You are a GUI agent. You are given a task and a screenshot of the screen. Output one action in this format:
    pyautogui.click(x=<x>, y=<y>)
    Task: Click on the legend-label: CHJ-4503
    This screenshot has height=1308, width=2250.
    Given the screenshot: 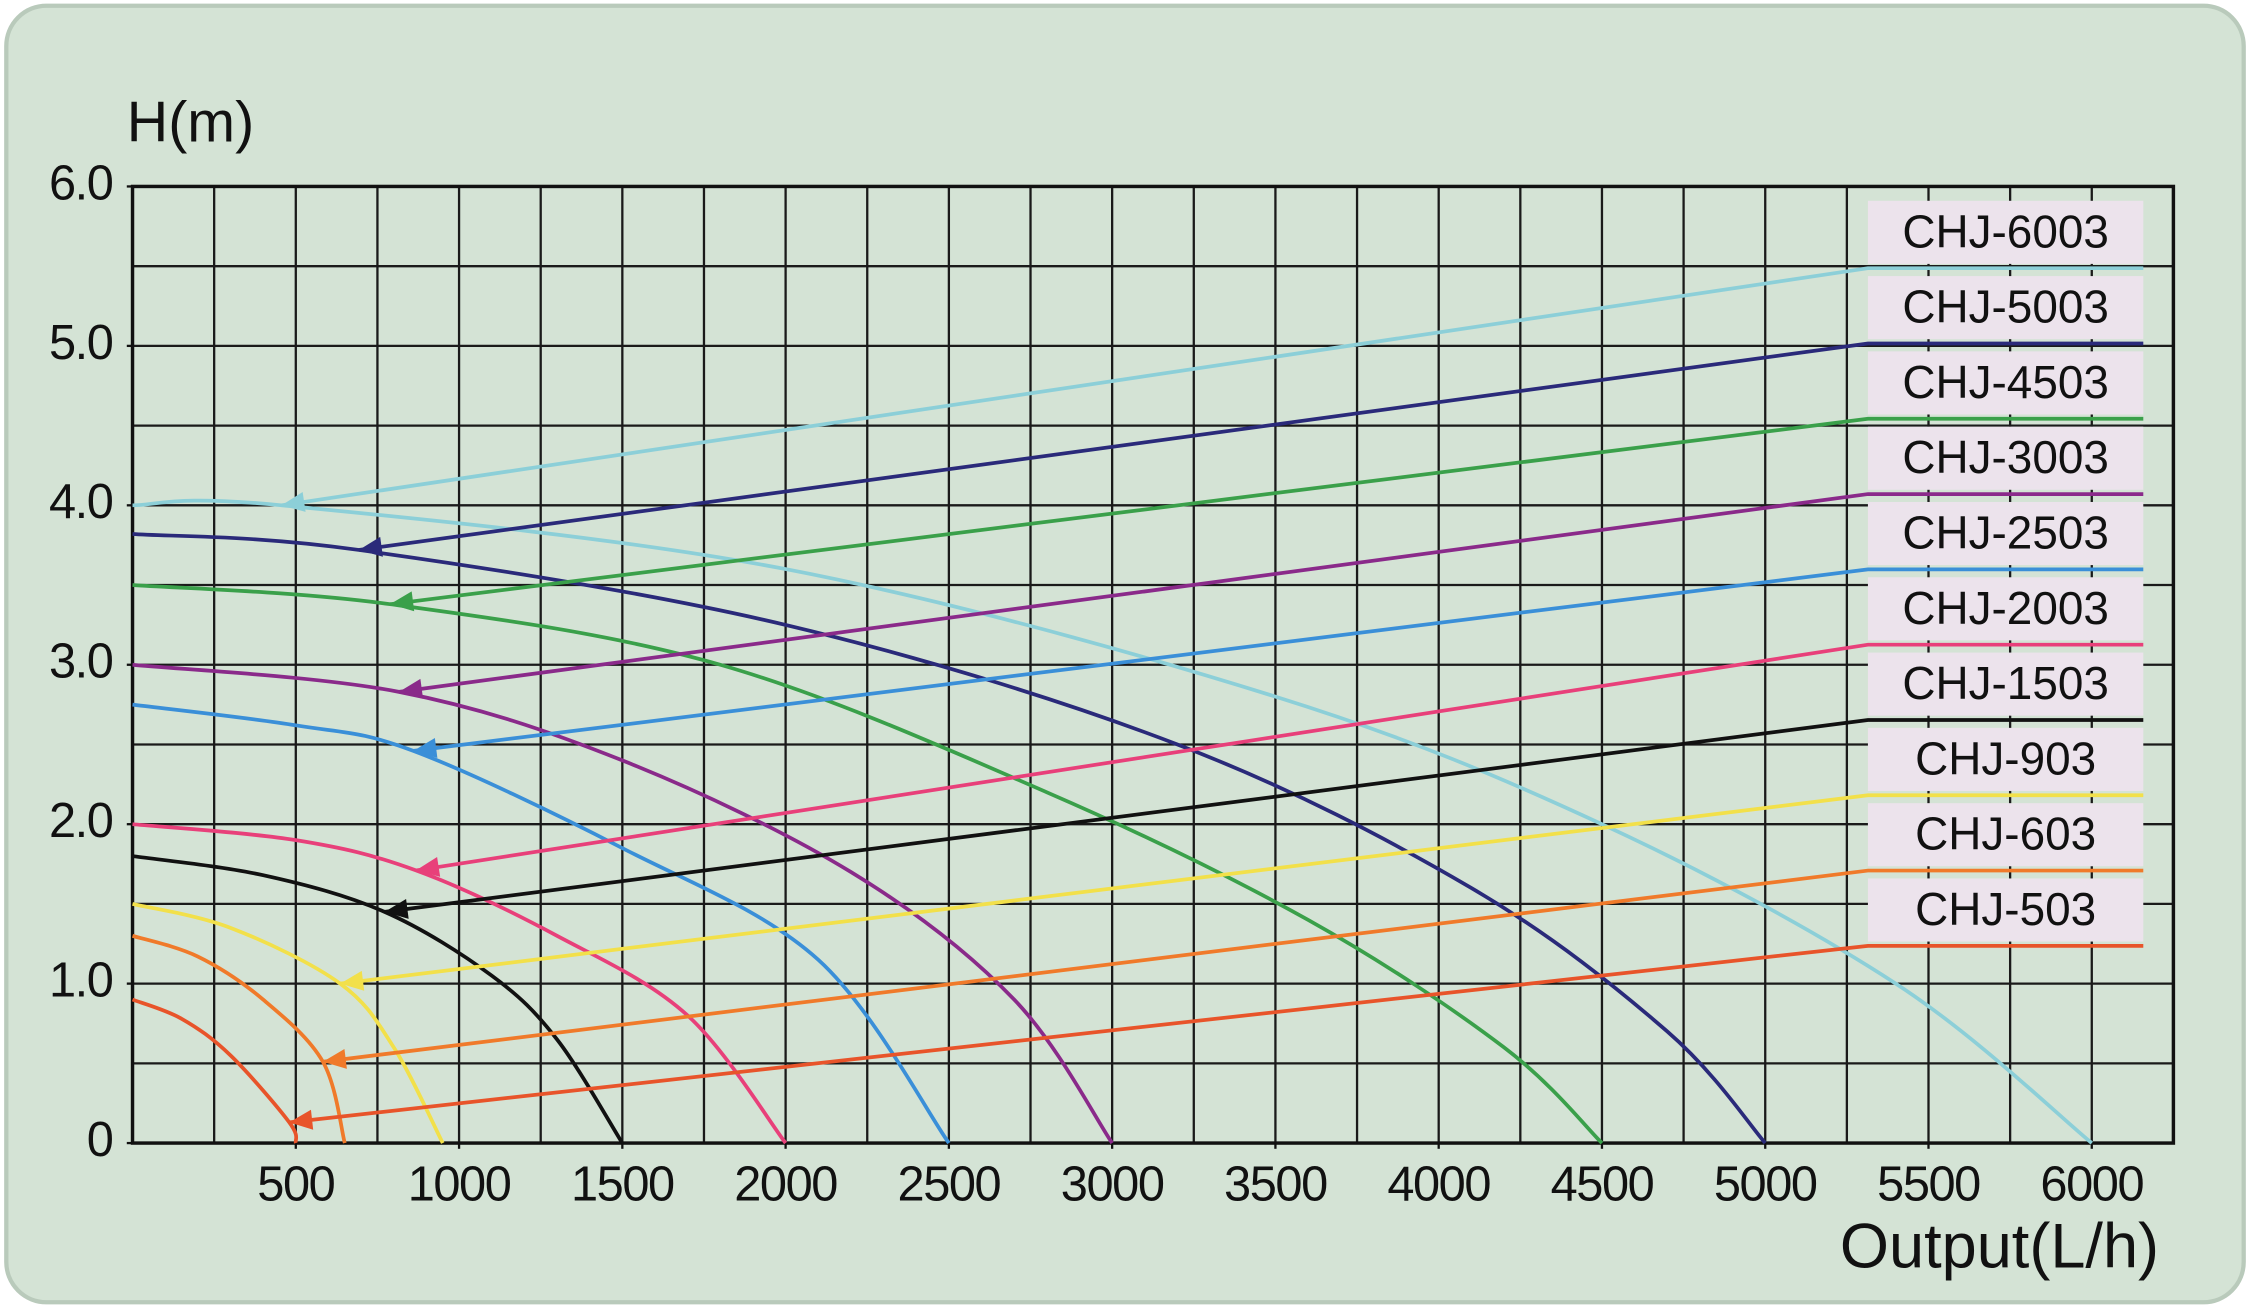 What is the action you would take?
    pyautogui.click(x=2005, y=382)
    